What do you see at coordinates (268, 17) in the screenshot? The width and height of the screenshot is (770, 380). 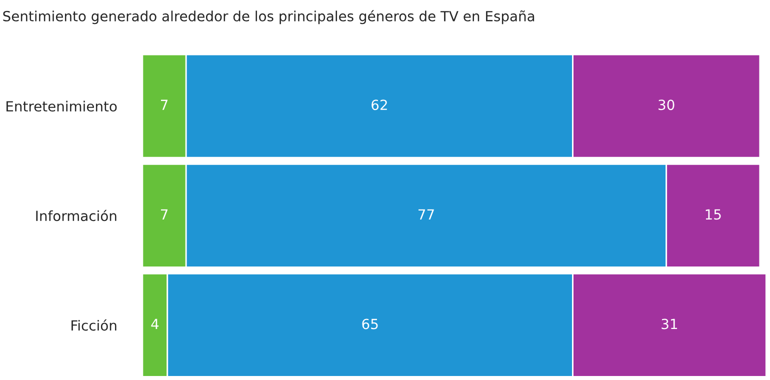 I see `chart-title: Sentimiento generado alrededor de los principales géneros de TV en España` at bounding box center [268, 17].